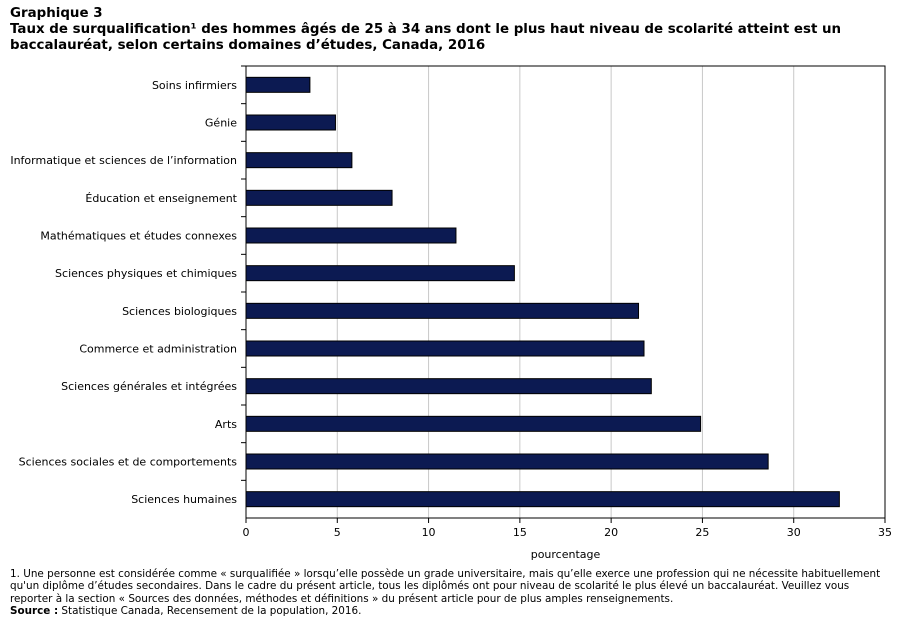 This screenshot has width=904, height=628. Describe the element at coordinates (566, 554) in the screenshot. I see `x-axis-label: pourcentage` at that location.